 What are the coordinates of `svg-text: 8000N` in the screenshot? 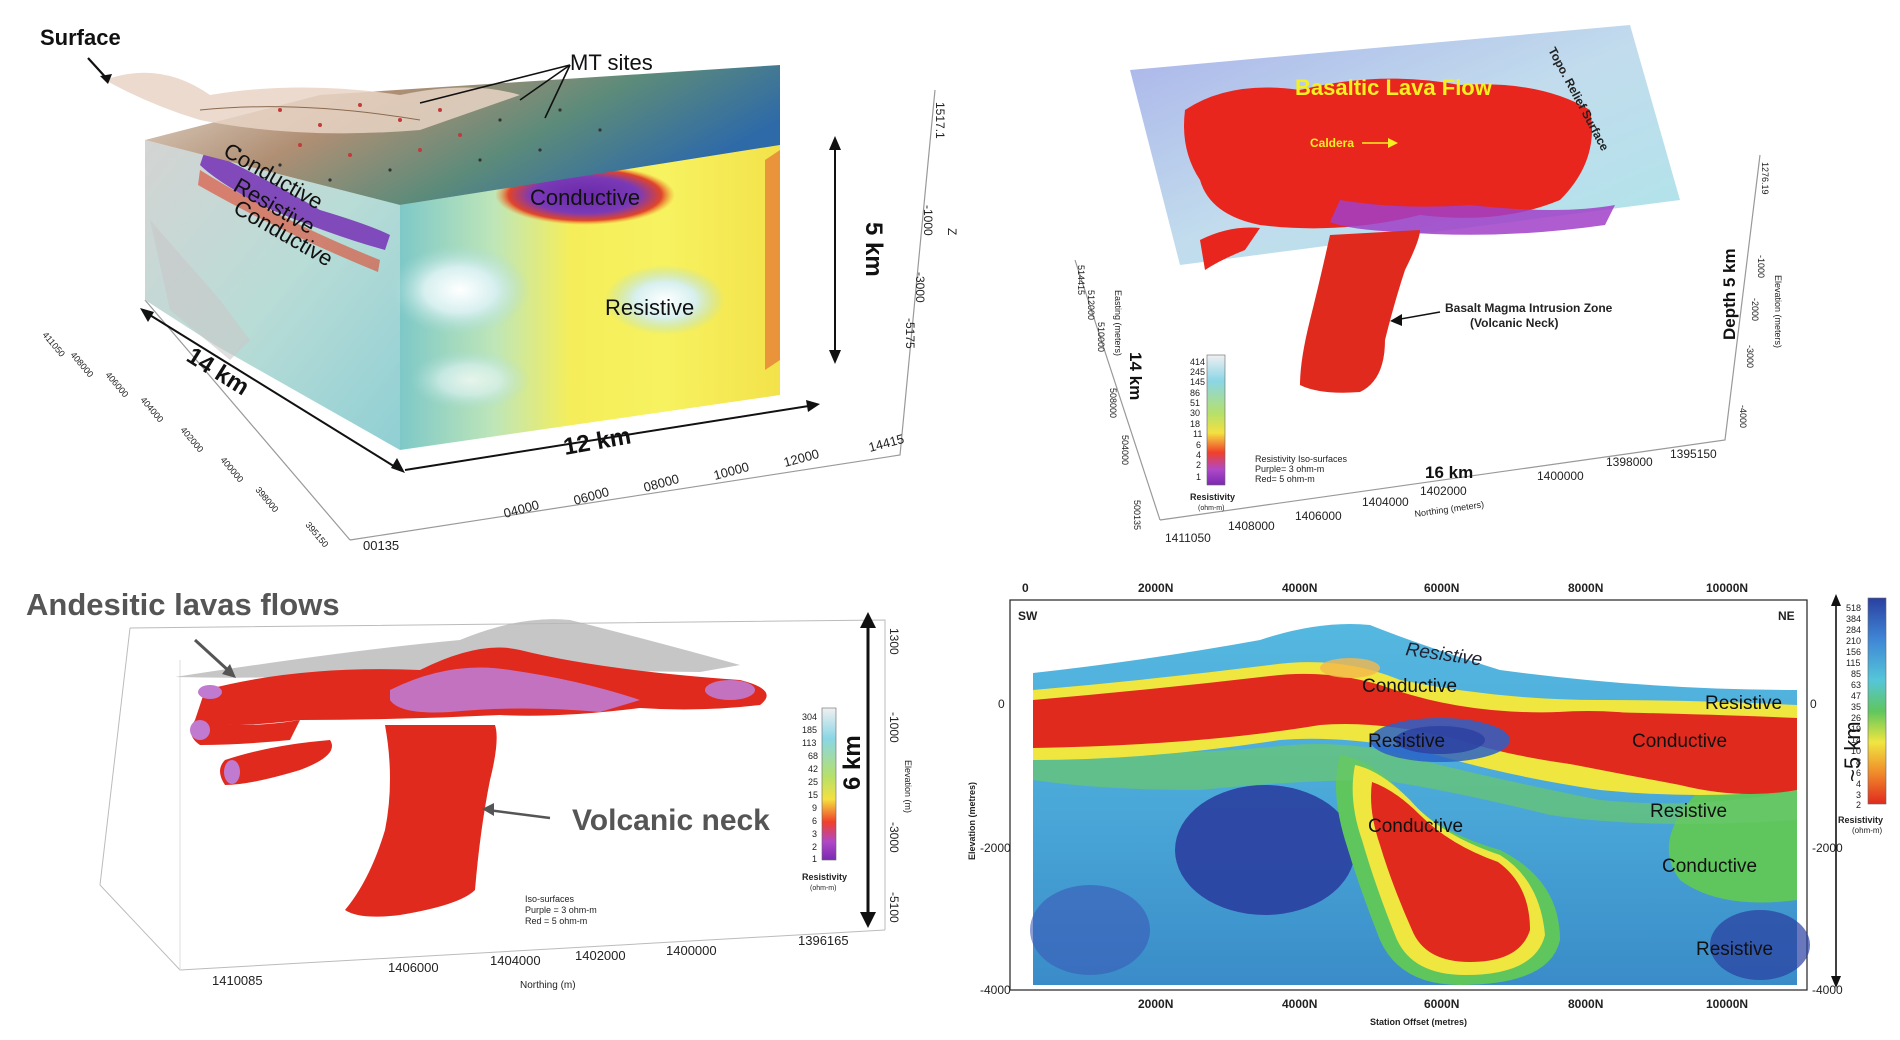 It's located at (1585, 588).